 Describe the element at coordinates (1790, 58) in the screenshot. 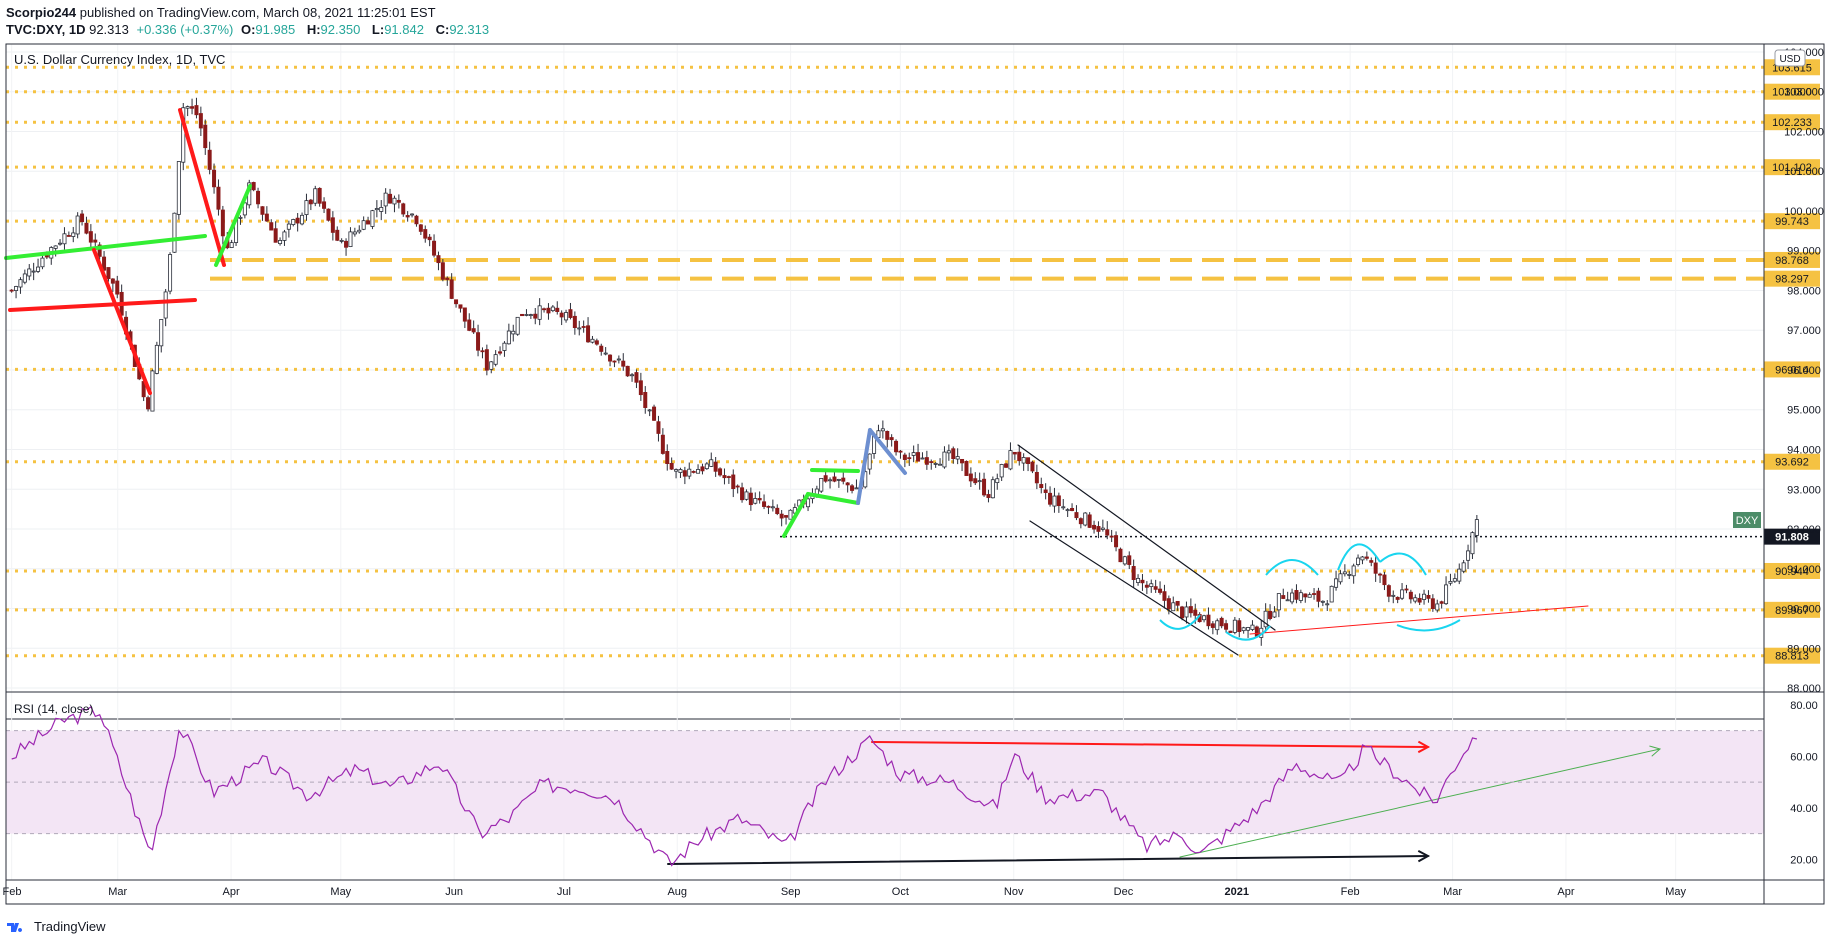

I see `currency-badge: USD` at that location.